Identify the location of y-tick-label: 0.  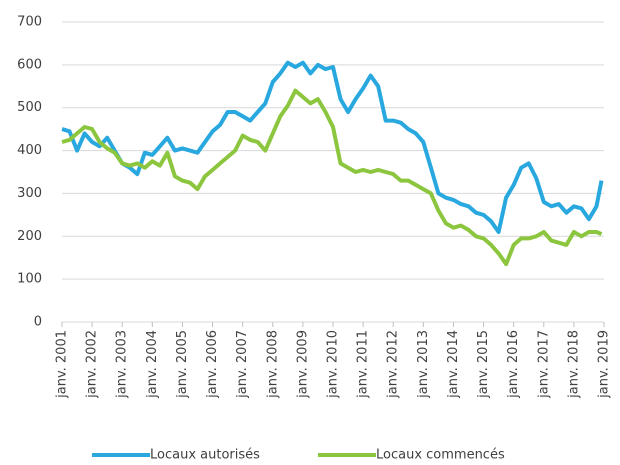
(38, 322).